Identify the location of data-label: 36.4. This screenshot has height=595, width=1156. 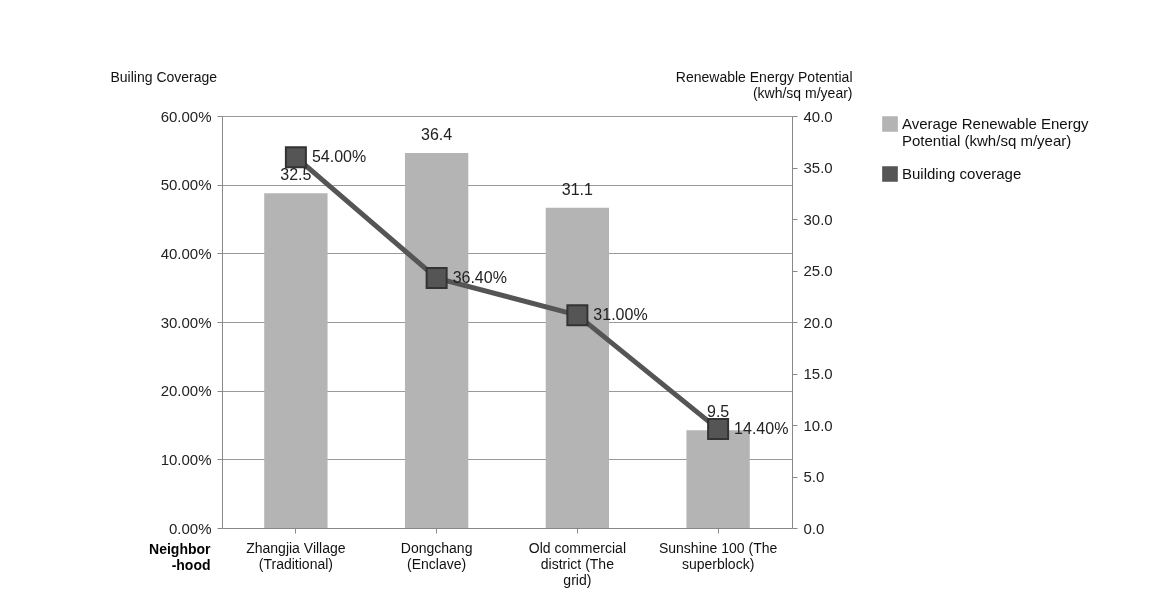
(437, 135).